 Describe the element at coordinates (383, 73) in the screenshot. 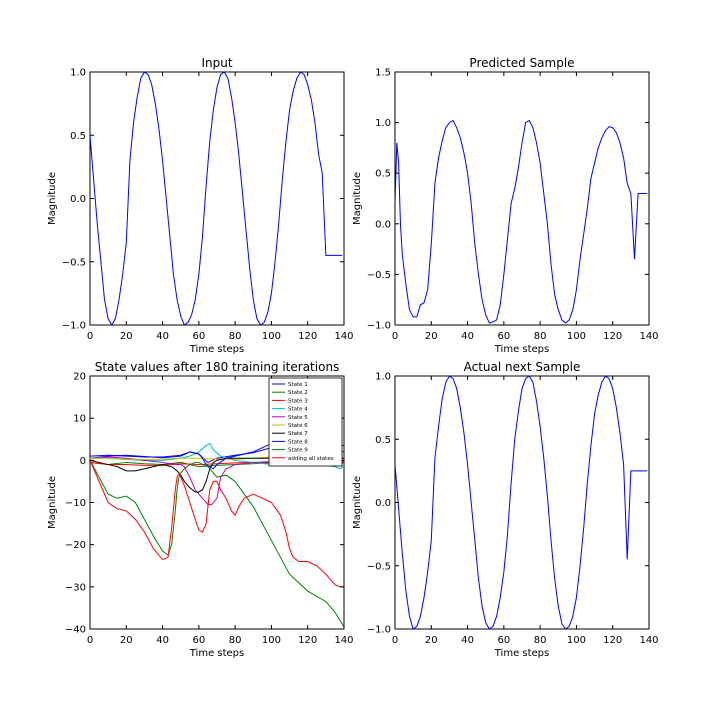

I see `y-tick-label: 1.5` at that location.